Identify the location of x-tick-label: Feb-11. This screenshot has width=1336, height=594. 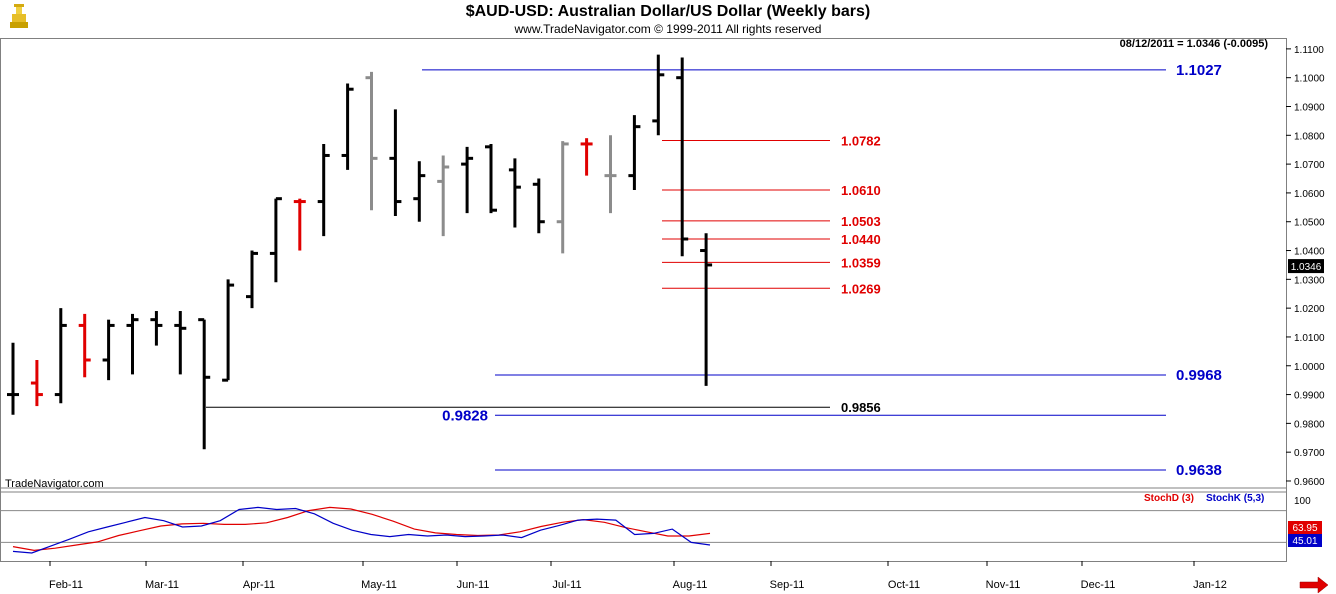
(66, 585).